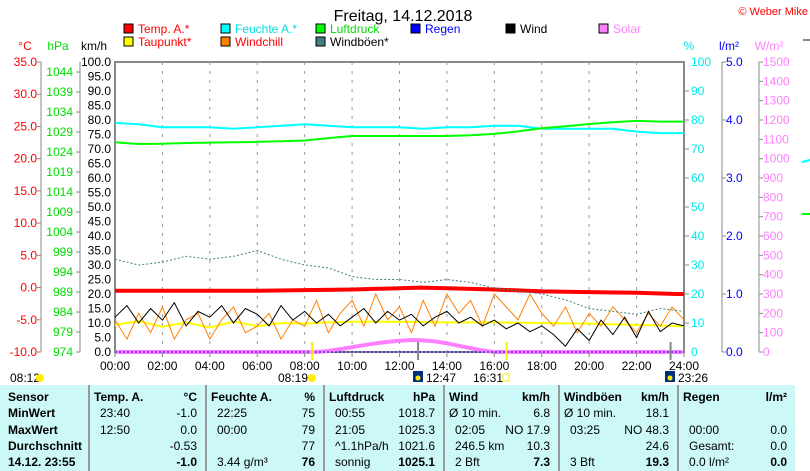 The image size is (810, 471). Describe the element at coordinates (701, 397) in the screenshot. I see `column-header: Regen` at that location.